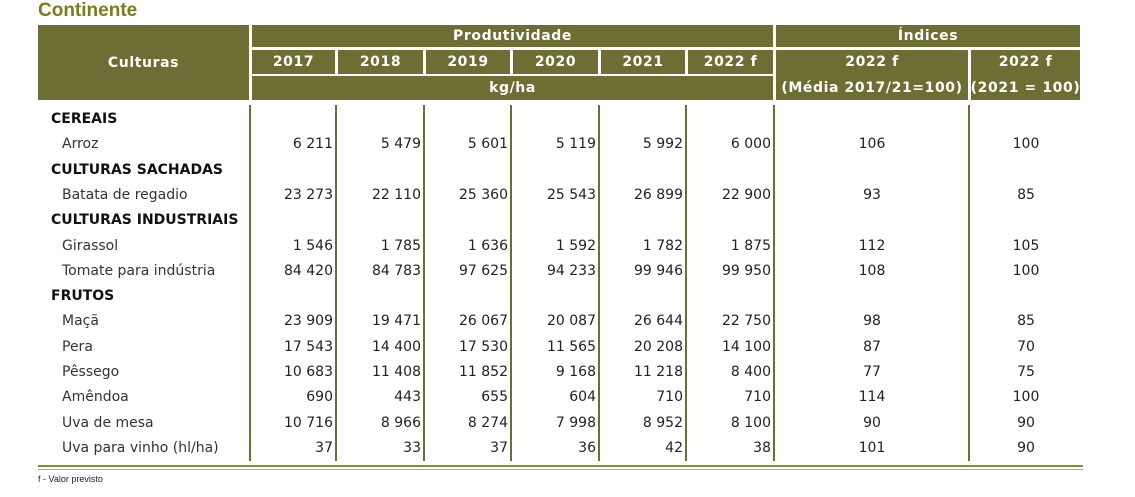 Image resolution: width=1135 pixels, height=497 pixels. What do you see at coordinates (487, 422) in the screenshot?
I see `value-cell: 8 274` at bounding box center [487, 422].